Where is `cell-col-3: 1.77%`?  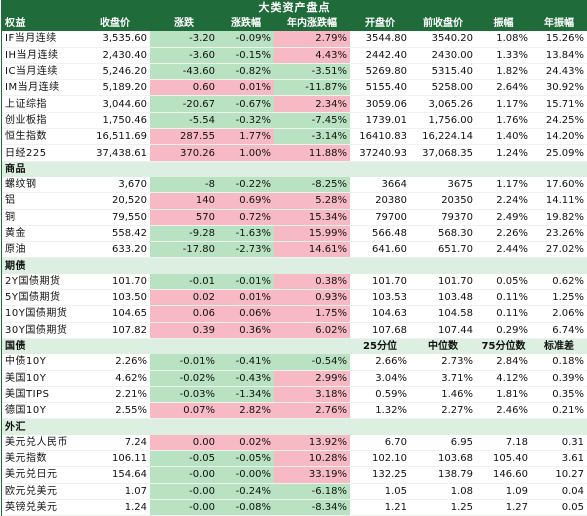 cell-col-3: 1.77% is located at coordinates (246, 137).